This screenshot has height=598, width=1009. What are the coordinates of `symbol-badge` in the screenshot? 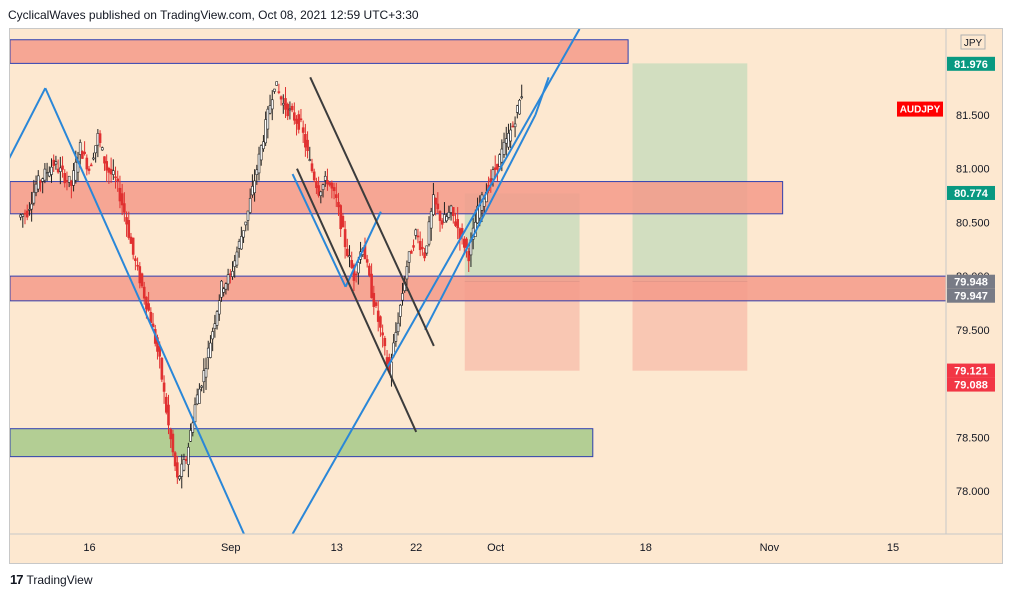 It's located at (920, 109).